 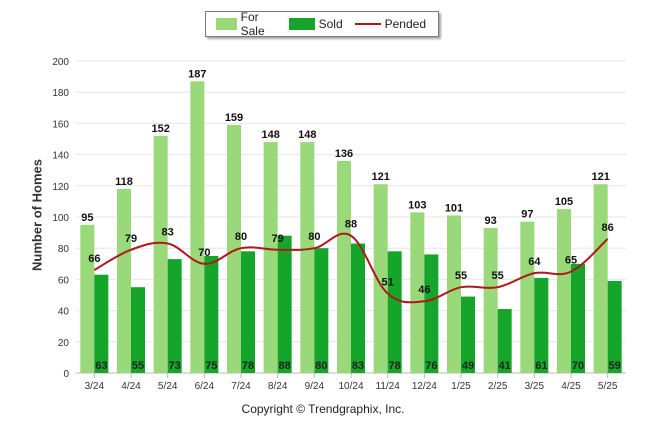 I want to click on sold-value-label: 55, so click(x=138, y=366).